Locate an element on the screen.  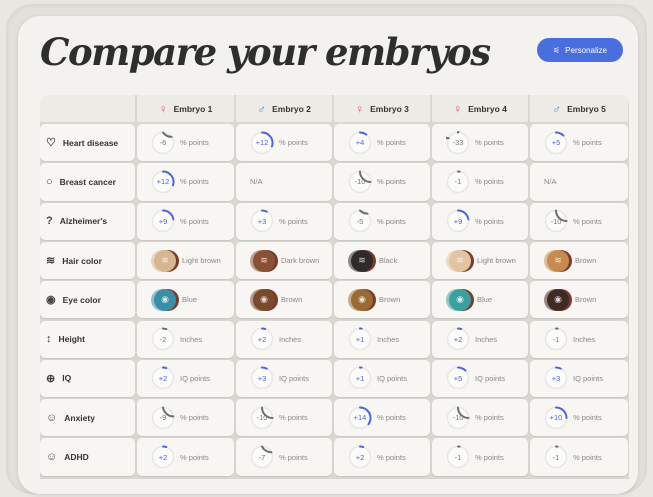
table-cell: -33 % points is located at coordinates (480, 143).